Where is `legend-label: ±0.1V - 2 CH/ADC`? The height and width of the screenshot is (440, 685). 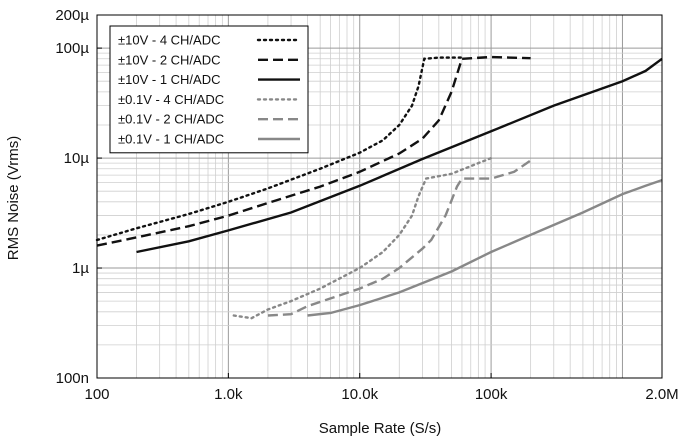 legend-label: ±0.1V - 2 CH/ADC is located at coordinates (171, 119).